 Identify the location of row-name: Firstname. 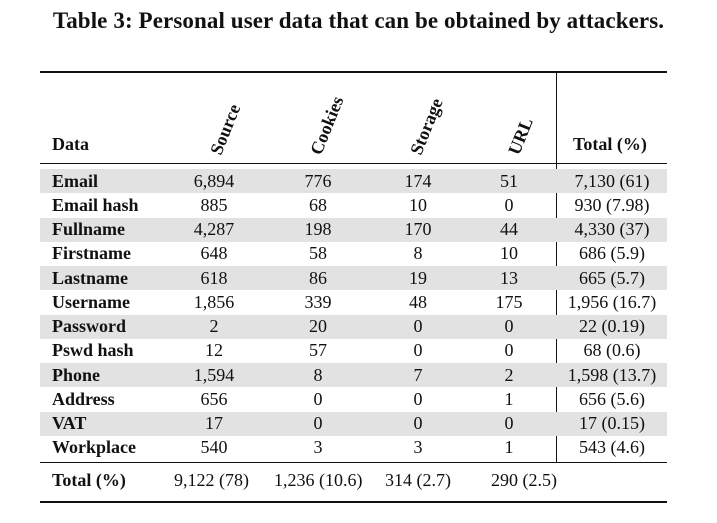
(91, 253).